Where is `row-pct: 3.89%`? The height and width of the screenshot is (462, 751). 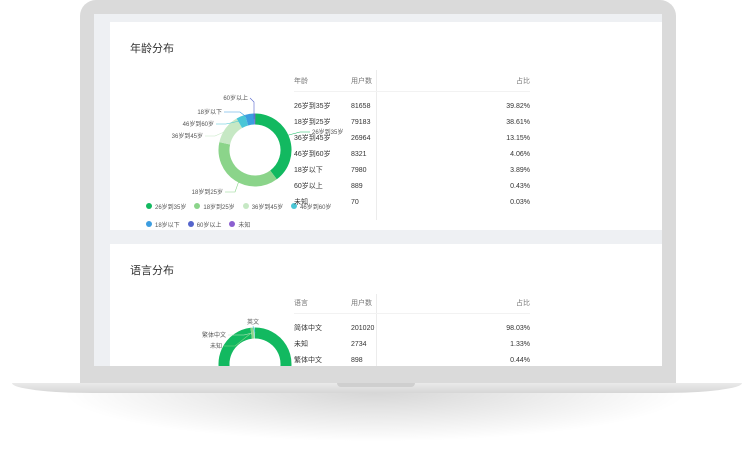 row-pct: 3.89% is located at coordinates (520, 170).